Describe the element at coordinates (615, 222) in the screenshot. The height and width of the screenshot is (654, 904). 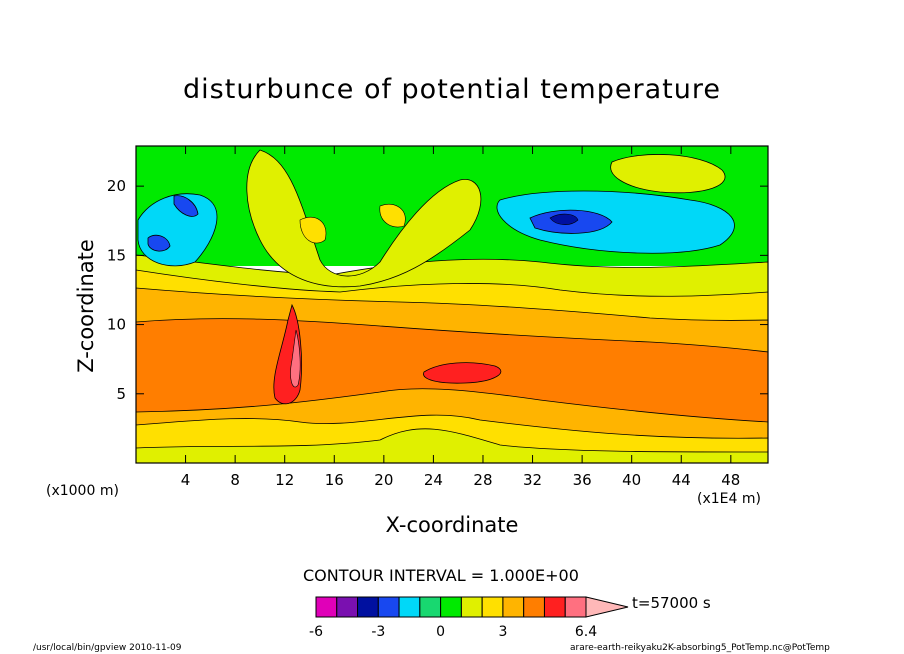
I see `upper-cyan-right` at that location.